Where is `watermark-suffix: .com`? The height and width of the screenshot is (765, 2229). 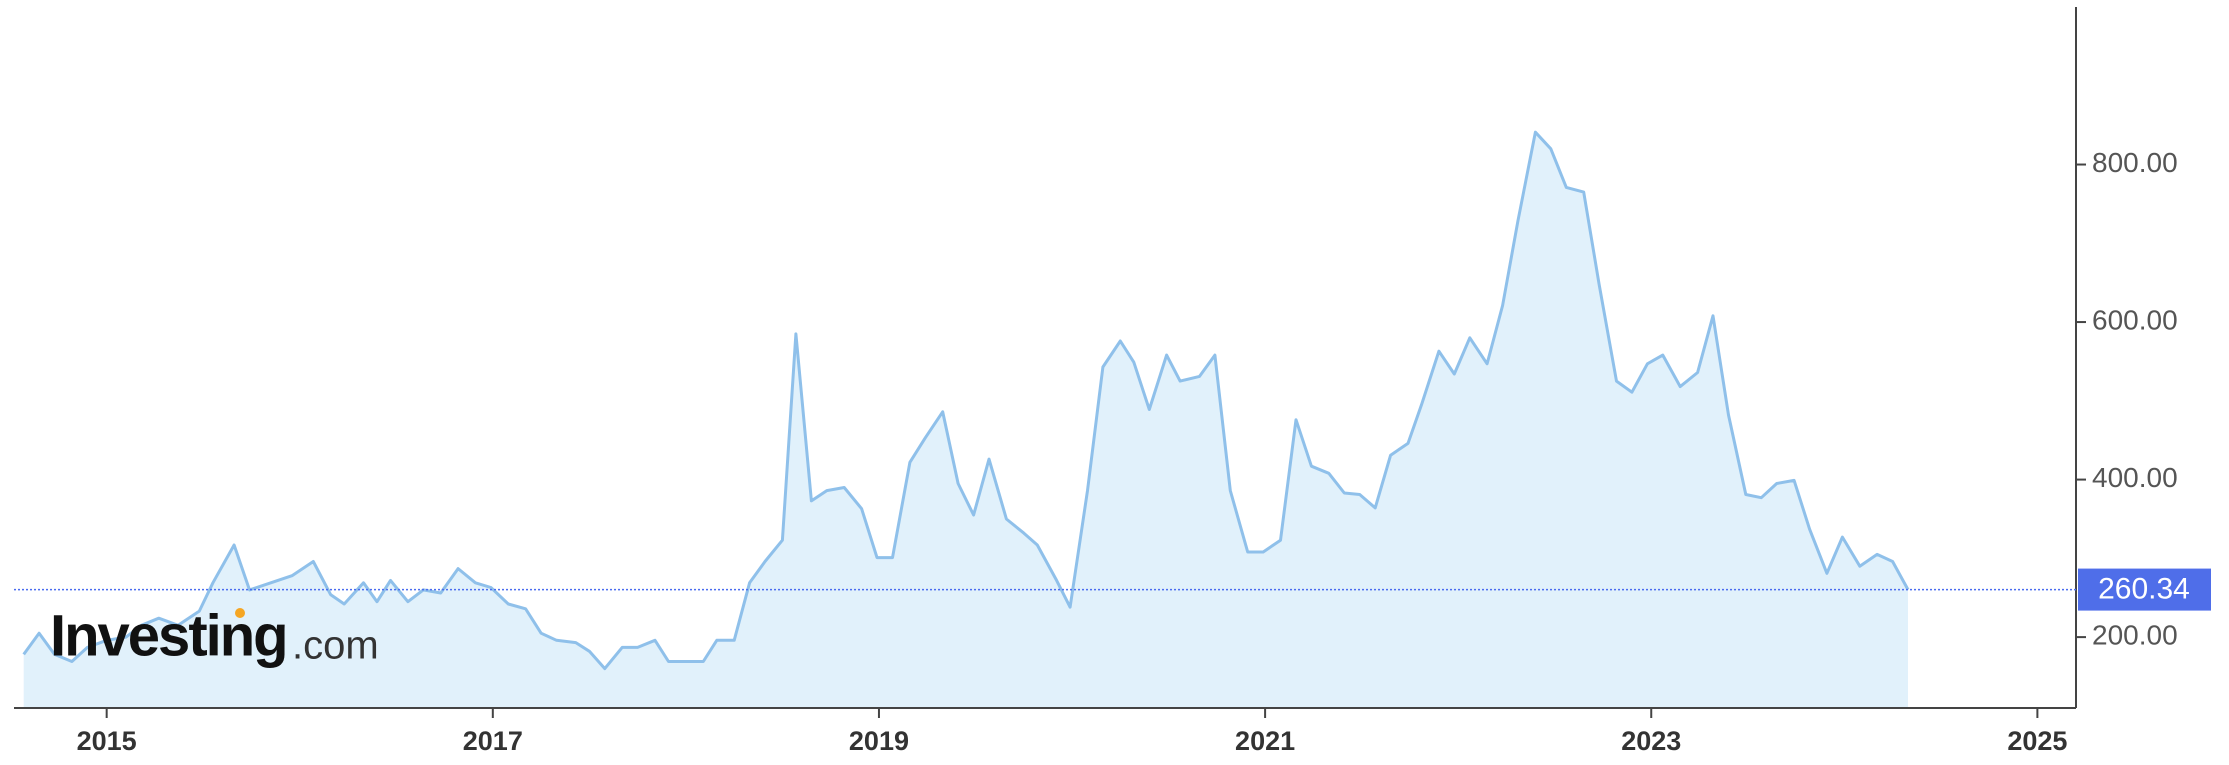
watermark-suffix: .com is located at coordinates (335, 646).